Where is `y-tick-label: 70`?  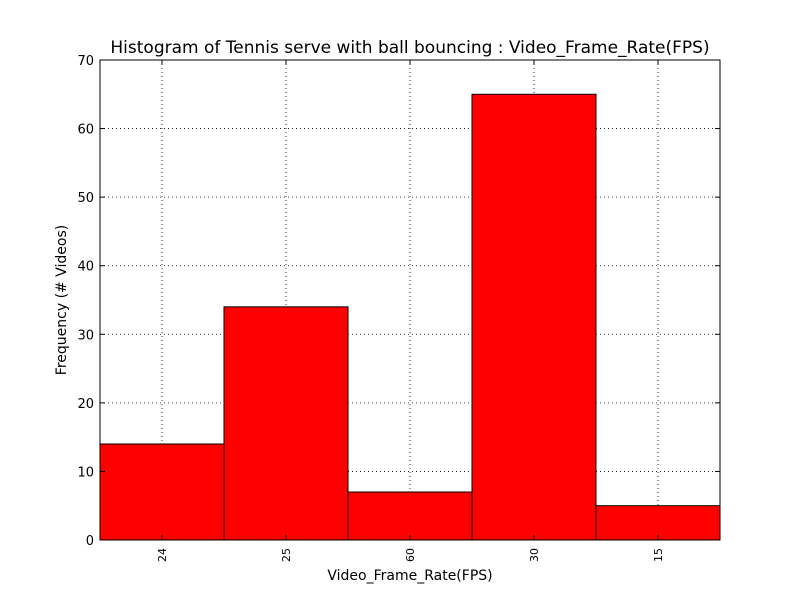 y-tick-label: 70 is located at coordinates (85, 61).